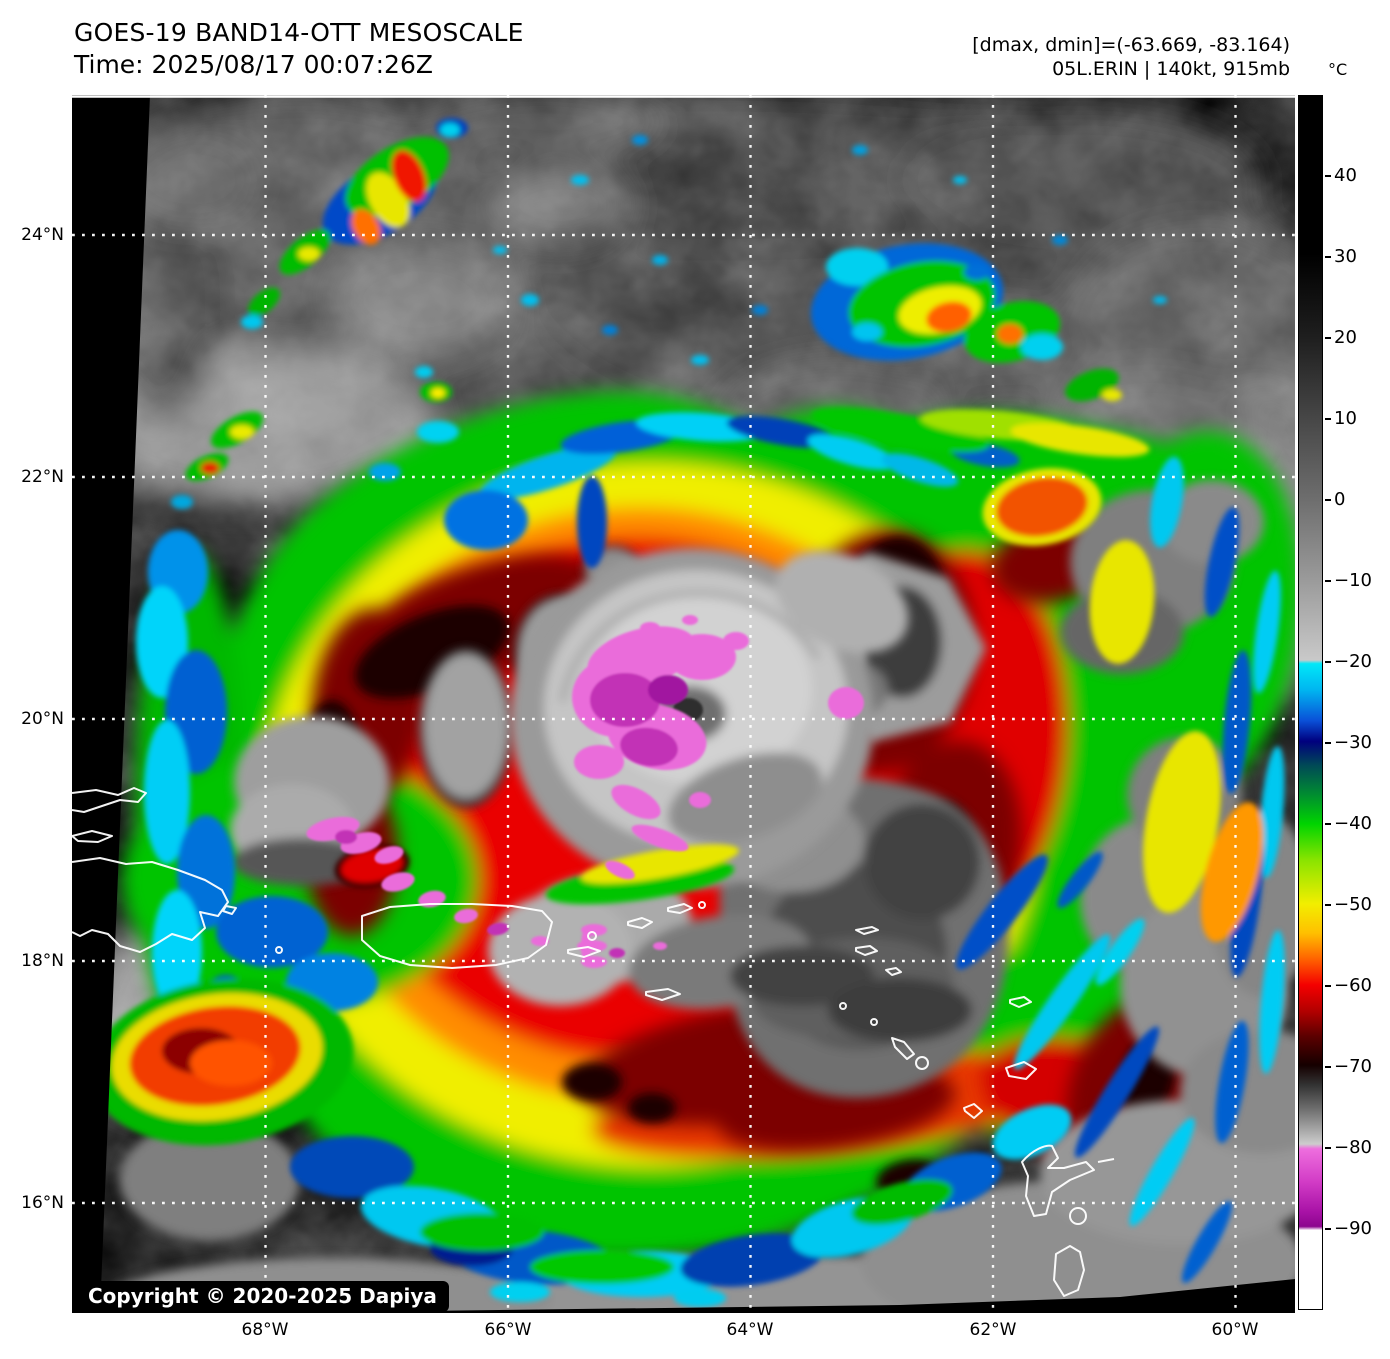 This screenshot has height=1359, width=1390. What do you see at coordinates (1353, 1228) in the screenshot?
I see `colorbar-tick-label: −90` at bounding box center [1353, 1228].